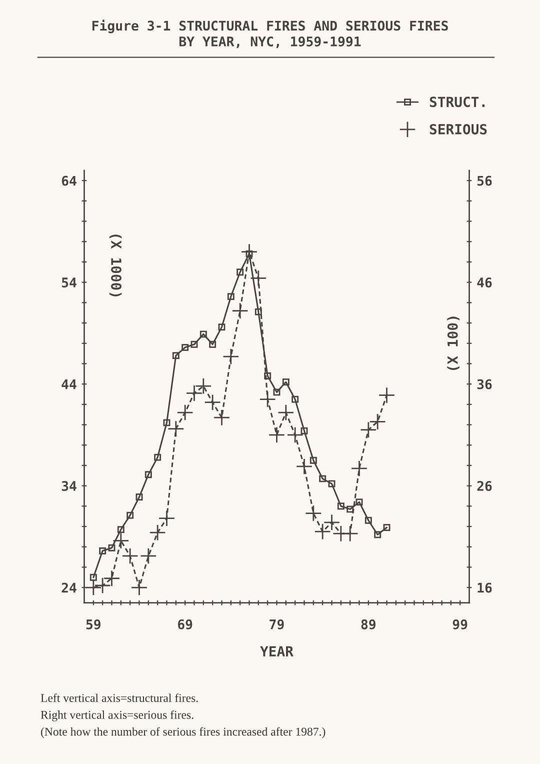 The width and height of the screenshot is (540, 764). I want to click on y-tick-label: 34, so click(69, 486).